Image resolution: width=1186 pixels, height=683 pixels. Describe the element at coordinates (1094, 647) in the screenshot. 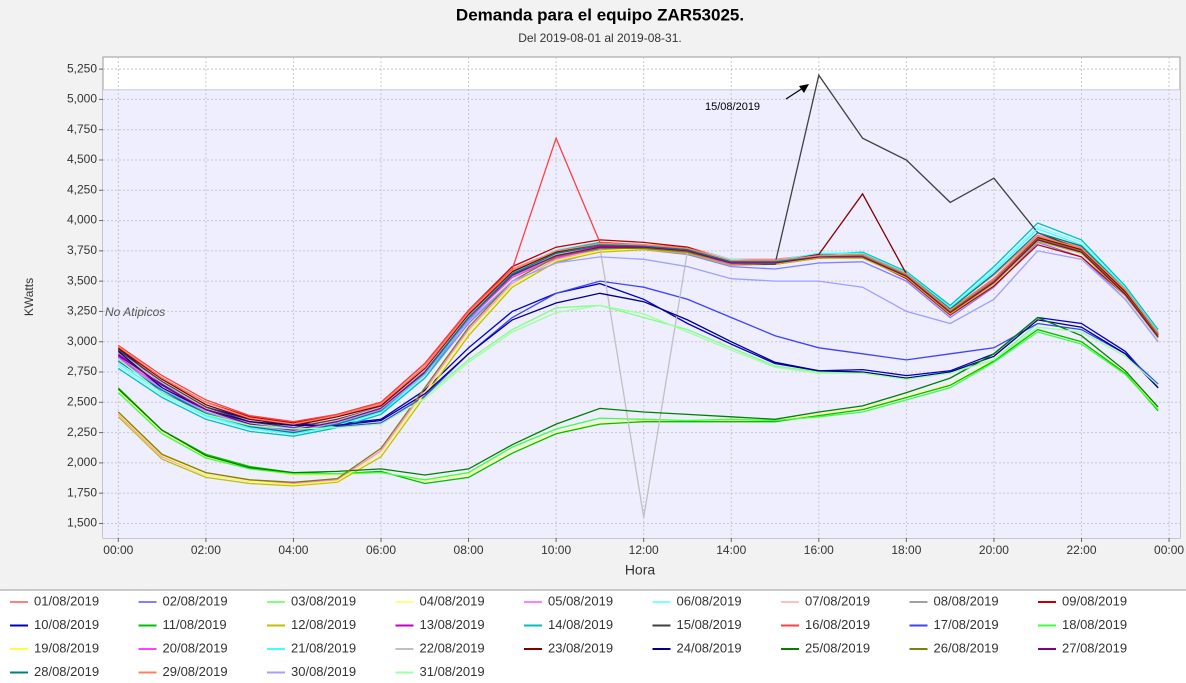

I see `legend-label: 27/08/2019` at that location.